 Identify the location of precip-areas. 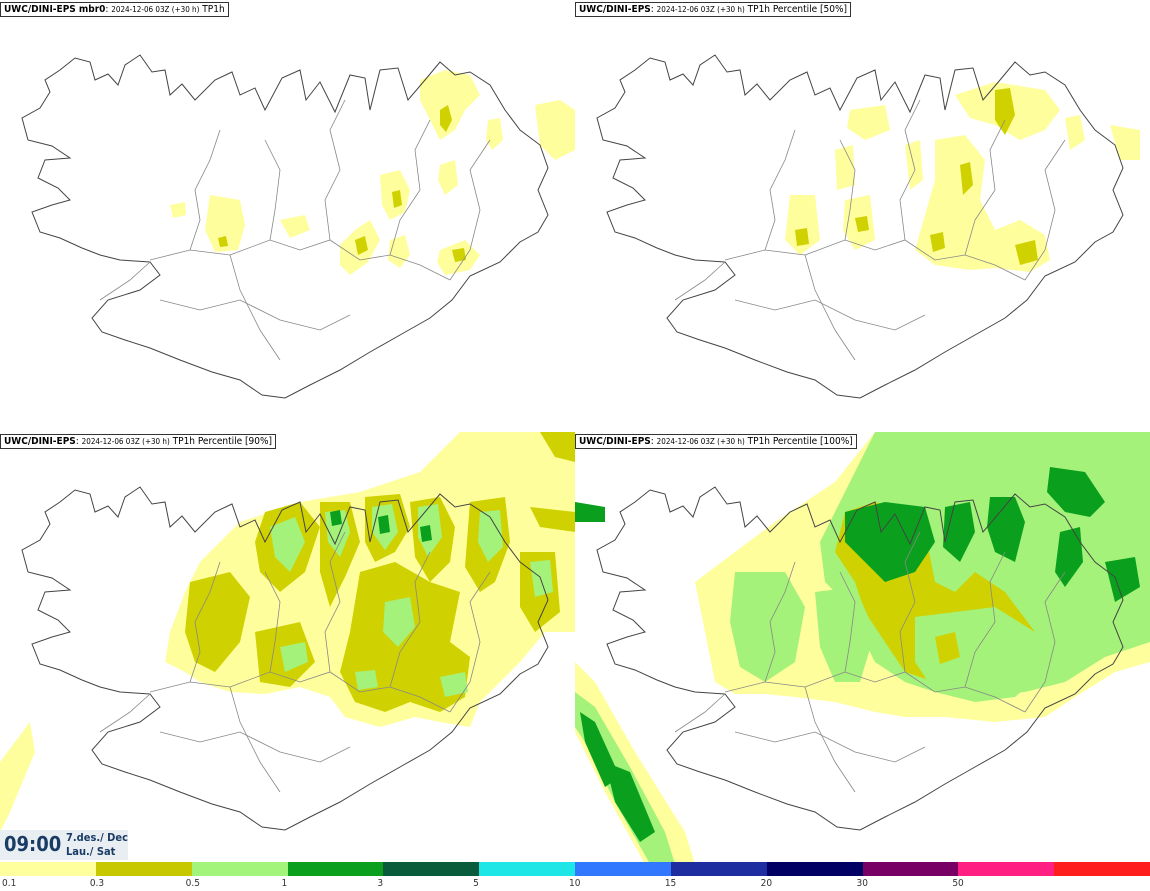
(962, 177).